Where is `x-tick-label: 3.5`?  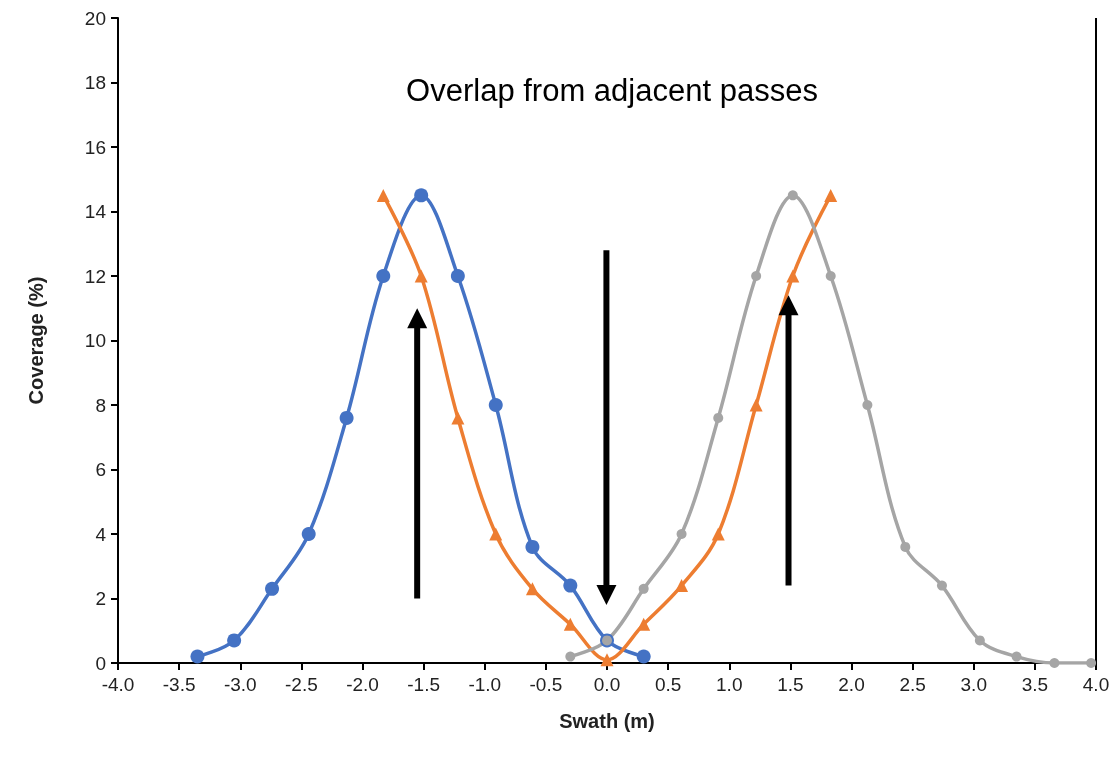
x-tick-label: 3.5 is located at coordinates (1035, 684).